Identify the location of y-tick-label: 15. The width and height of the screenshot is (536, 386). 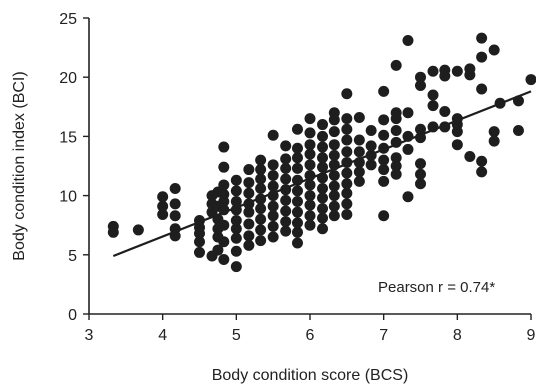
(68, 137).